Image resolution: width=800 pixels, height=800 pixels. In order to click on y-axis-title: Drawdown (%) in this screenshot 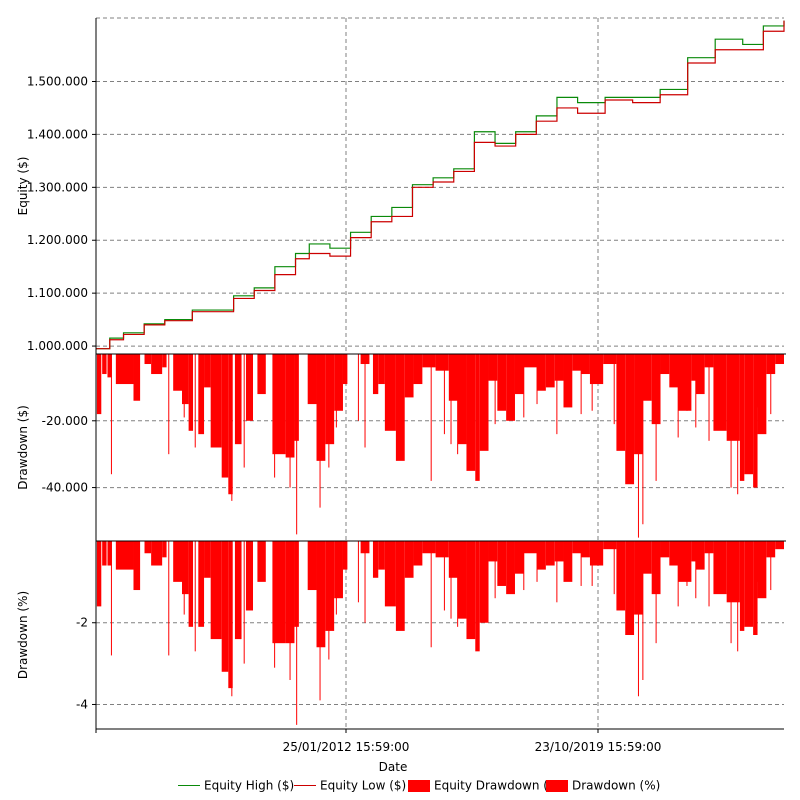, I will do `click(23, 635)`.